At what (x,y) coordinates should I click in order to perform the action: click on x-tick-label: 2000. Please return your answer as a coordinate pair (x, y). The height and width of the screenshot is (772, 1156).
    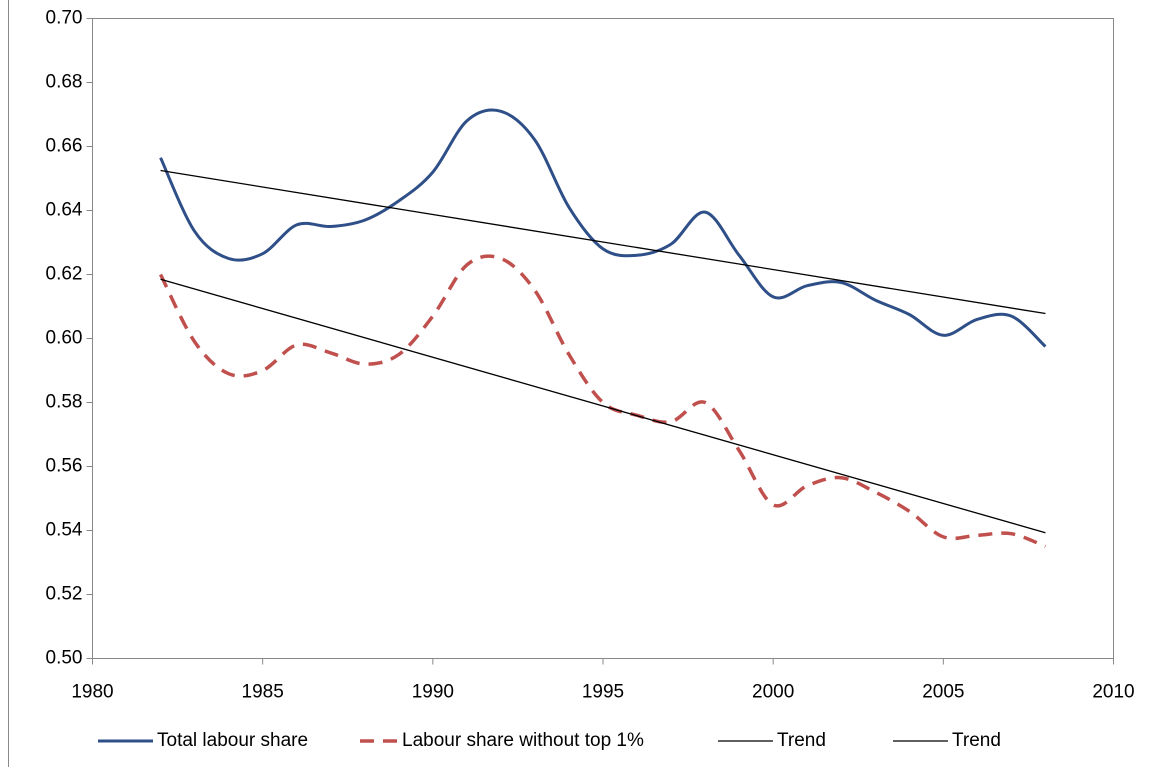
    Looking at the image, I should click on (773, 692).